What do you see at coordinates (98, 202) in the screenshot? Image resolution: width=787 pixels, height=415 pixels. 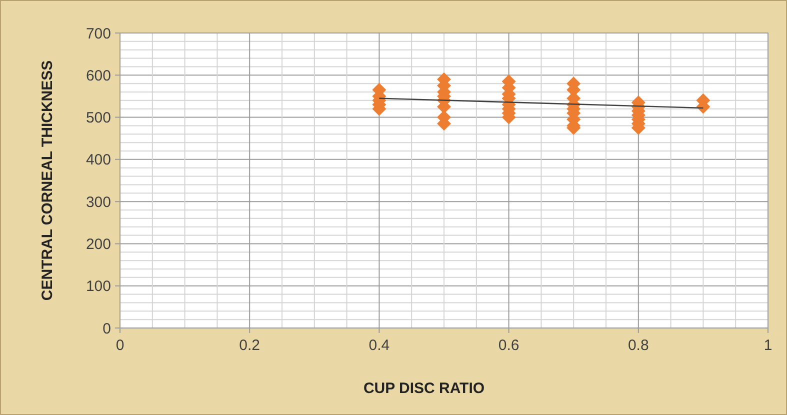 I see `y-tick-label: 300` at bounding box center [98, 202].